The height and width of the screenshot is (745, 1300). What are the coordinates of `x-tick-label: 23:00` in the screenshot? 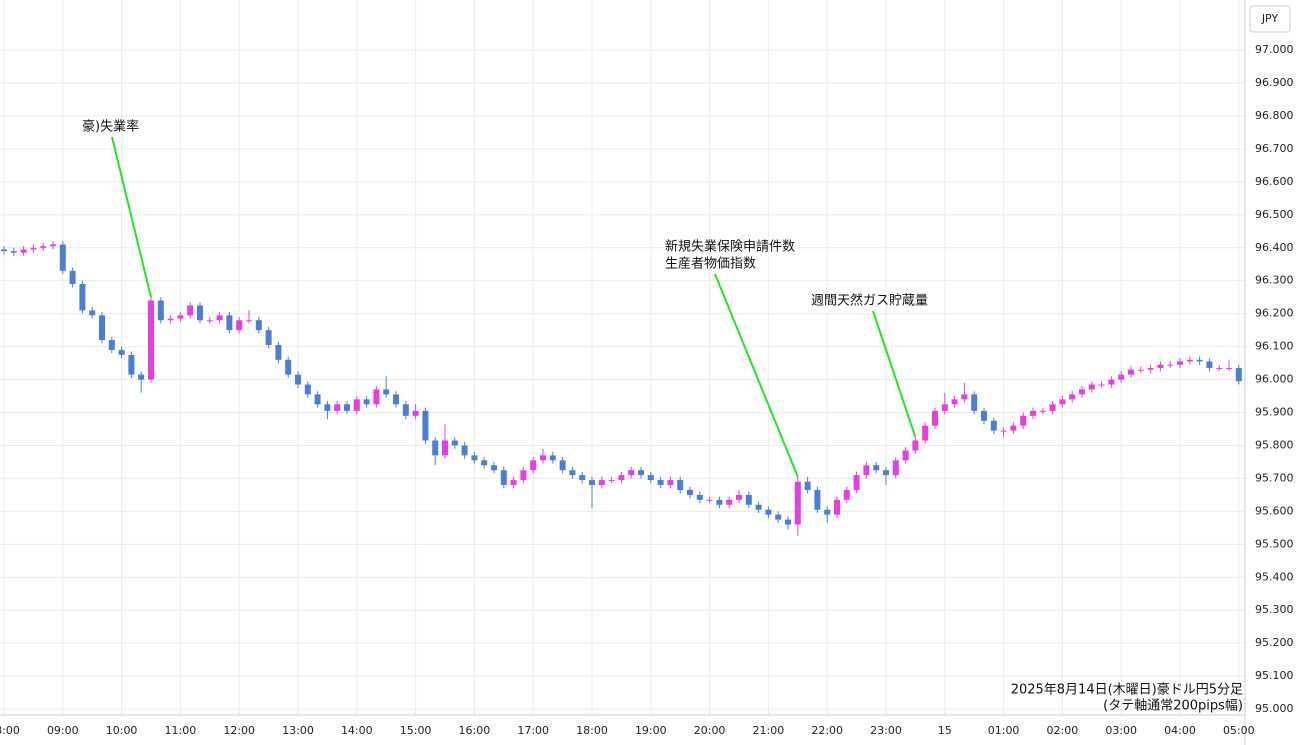 It's located at (886, 730).